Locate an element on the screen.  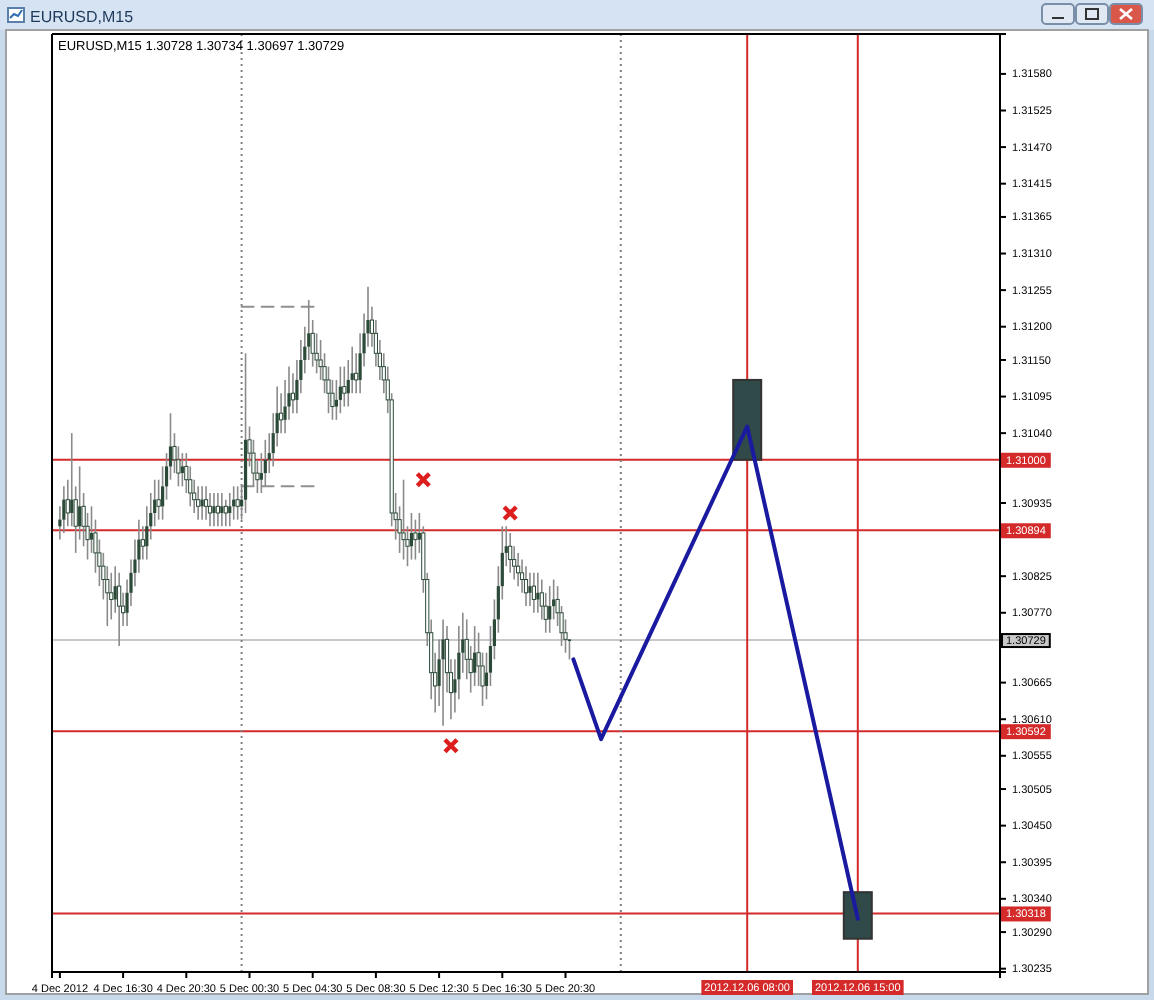
chart-title: EURUSD,M15 is located at coordinates (82, 17).